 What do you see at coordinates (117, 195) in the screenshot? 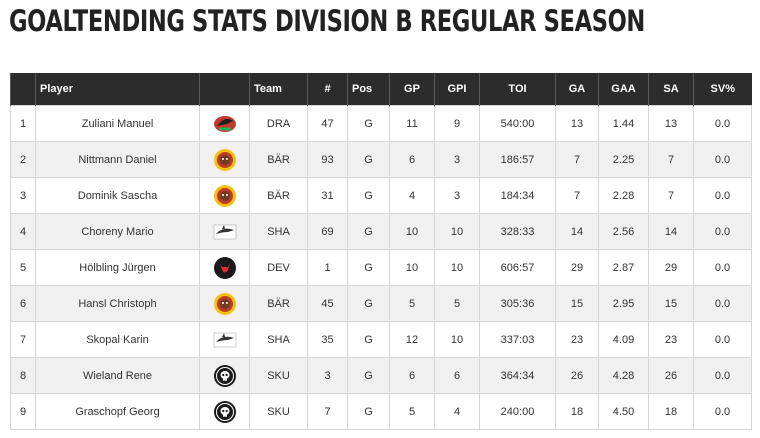
I see `player-name: Dominik Sascha` at bounding box center [117, 195].